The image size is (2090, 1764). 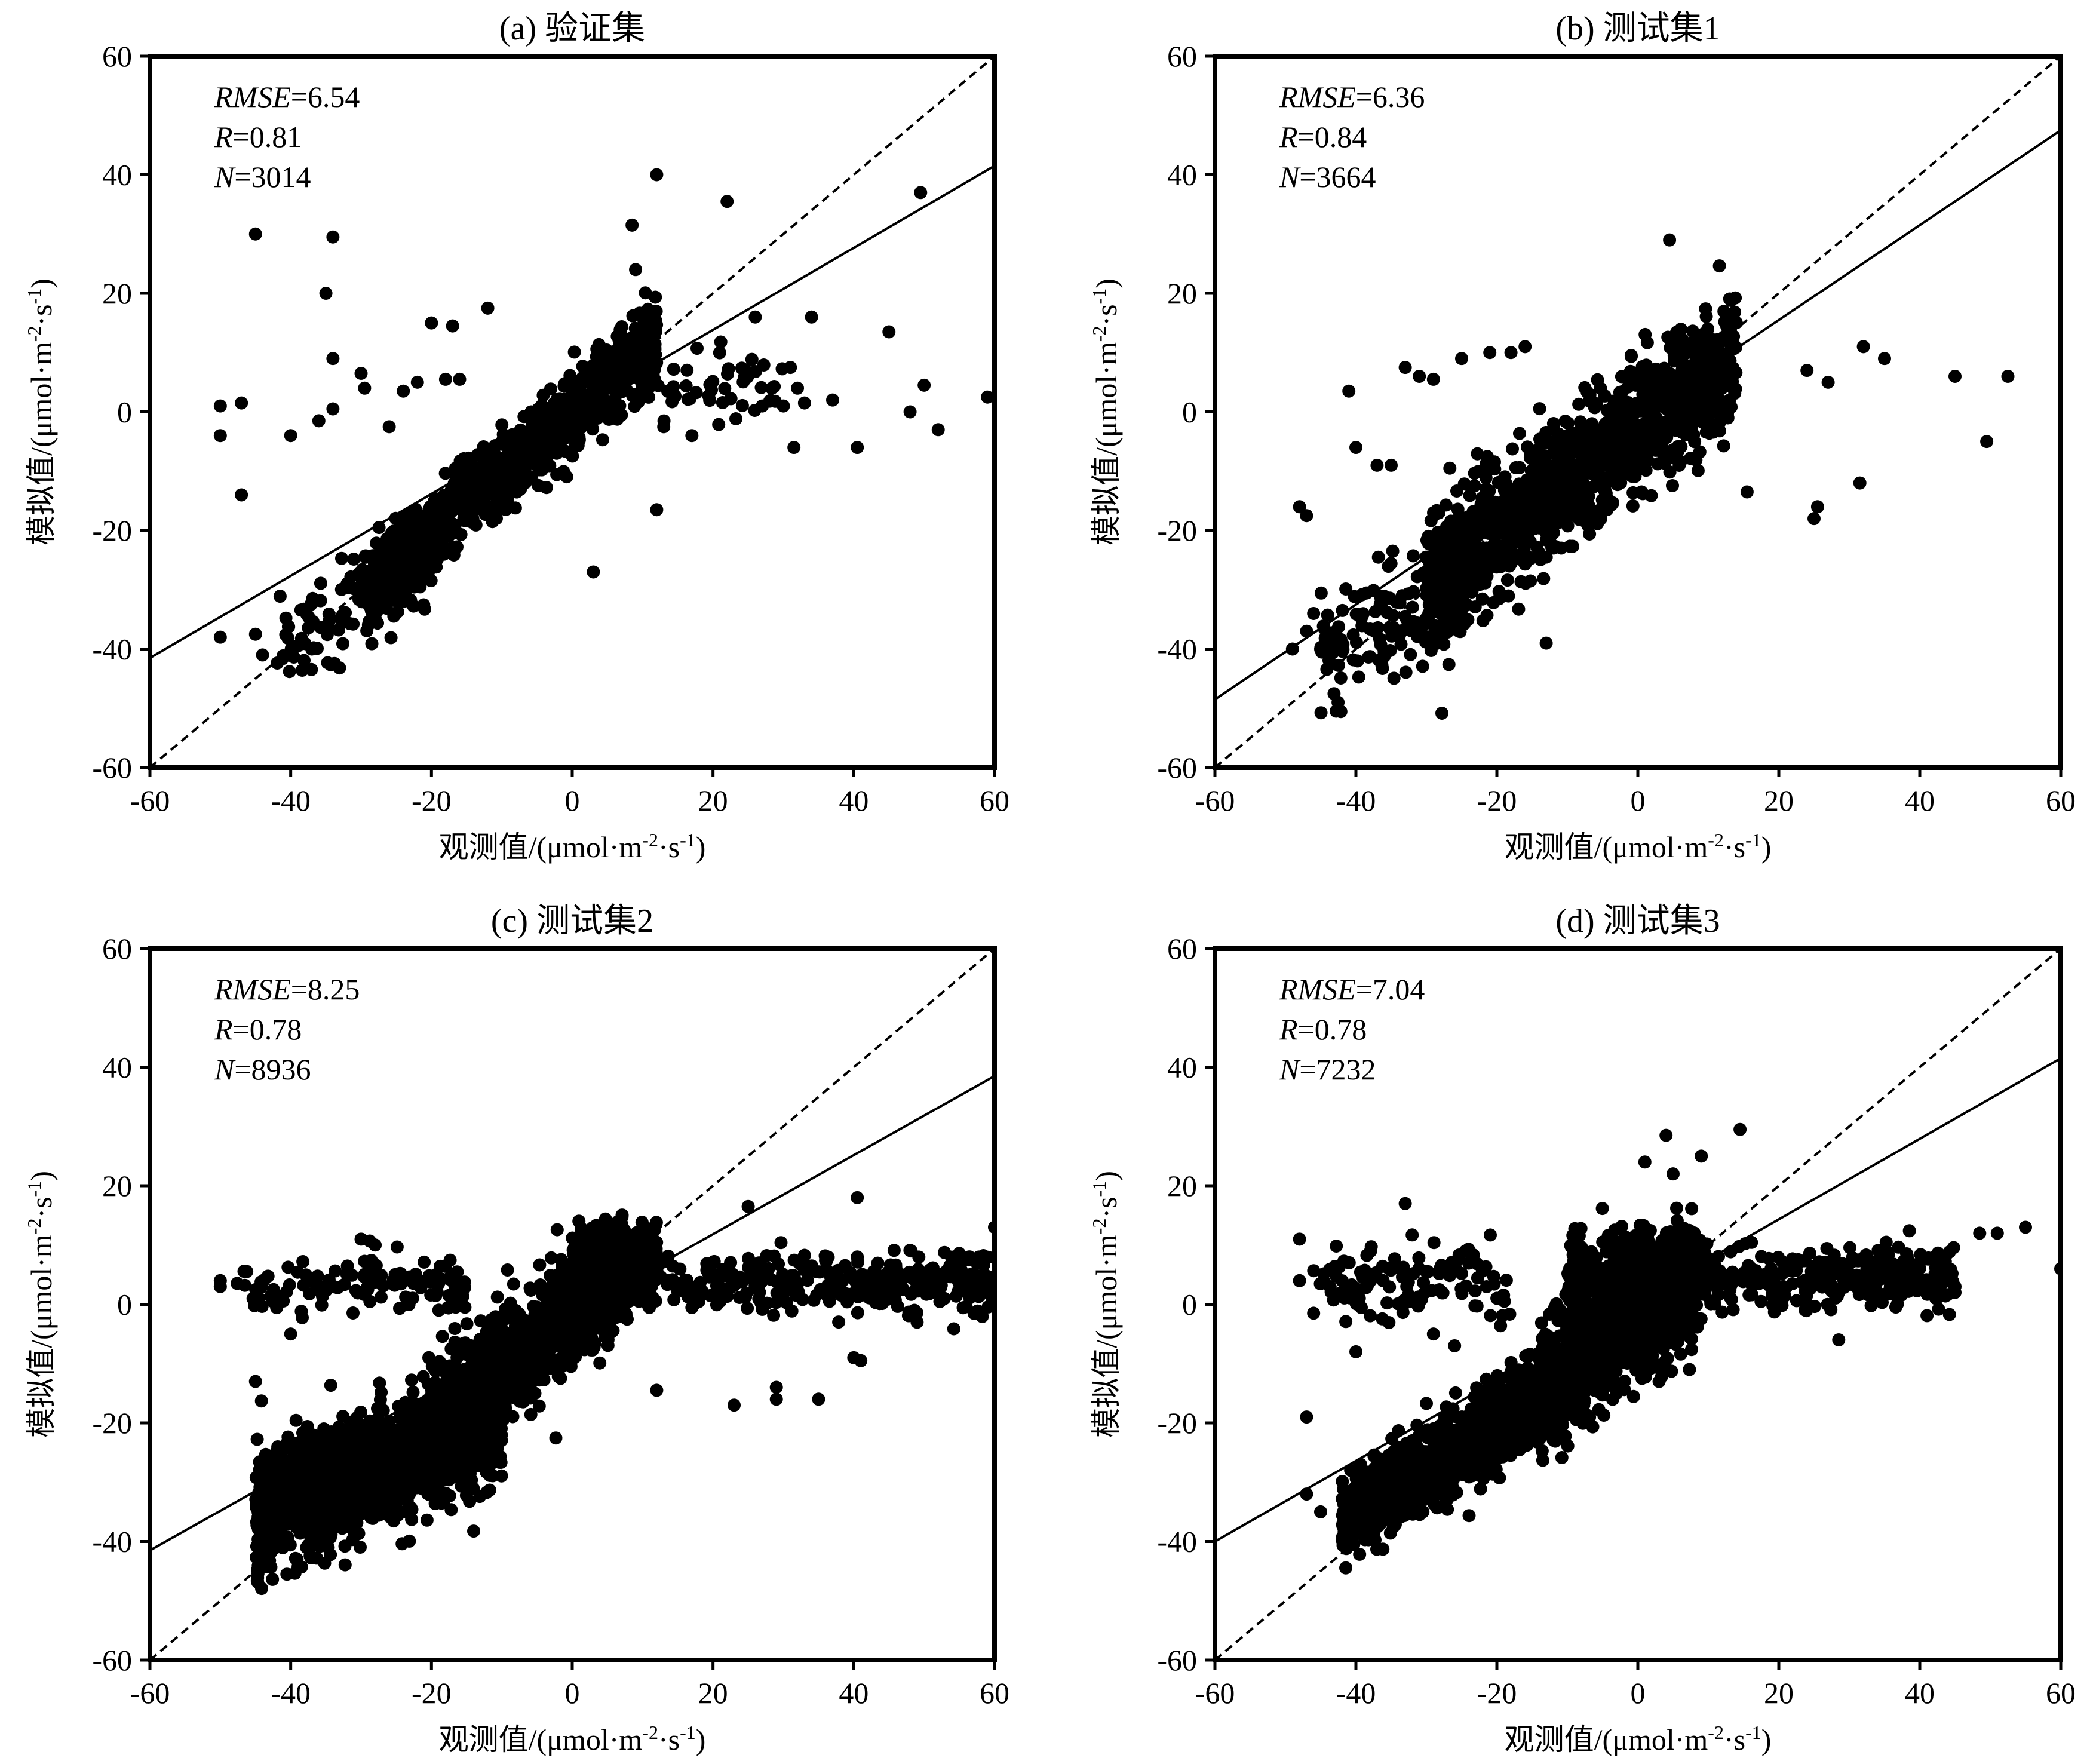 I want to click on y-tick-label: -20, so click(x=112, y=530).